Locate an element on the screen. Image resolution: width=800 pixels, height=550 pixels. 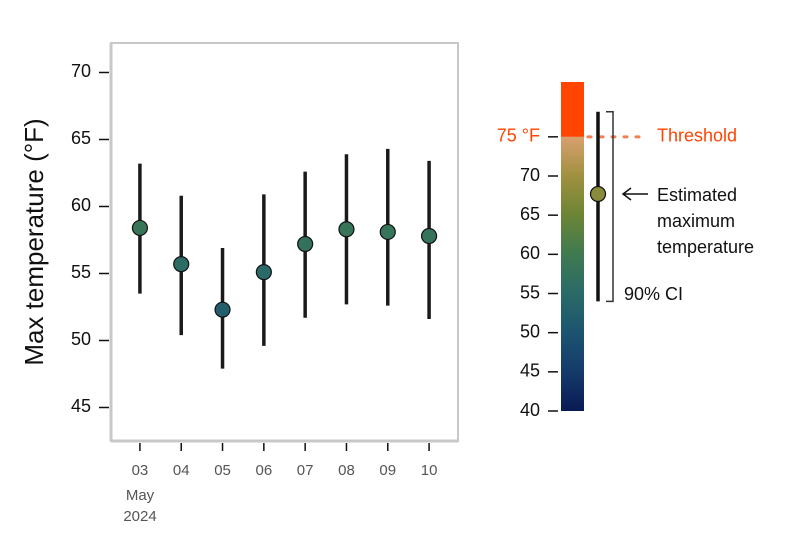
colorbar-tick-label: 70 is located at coordinates (530, 175).